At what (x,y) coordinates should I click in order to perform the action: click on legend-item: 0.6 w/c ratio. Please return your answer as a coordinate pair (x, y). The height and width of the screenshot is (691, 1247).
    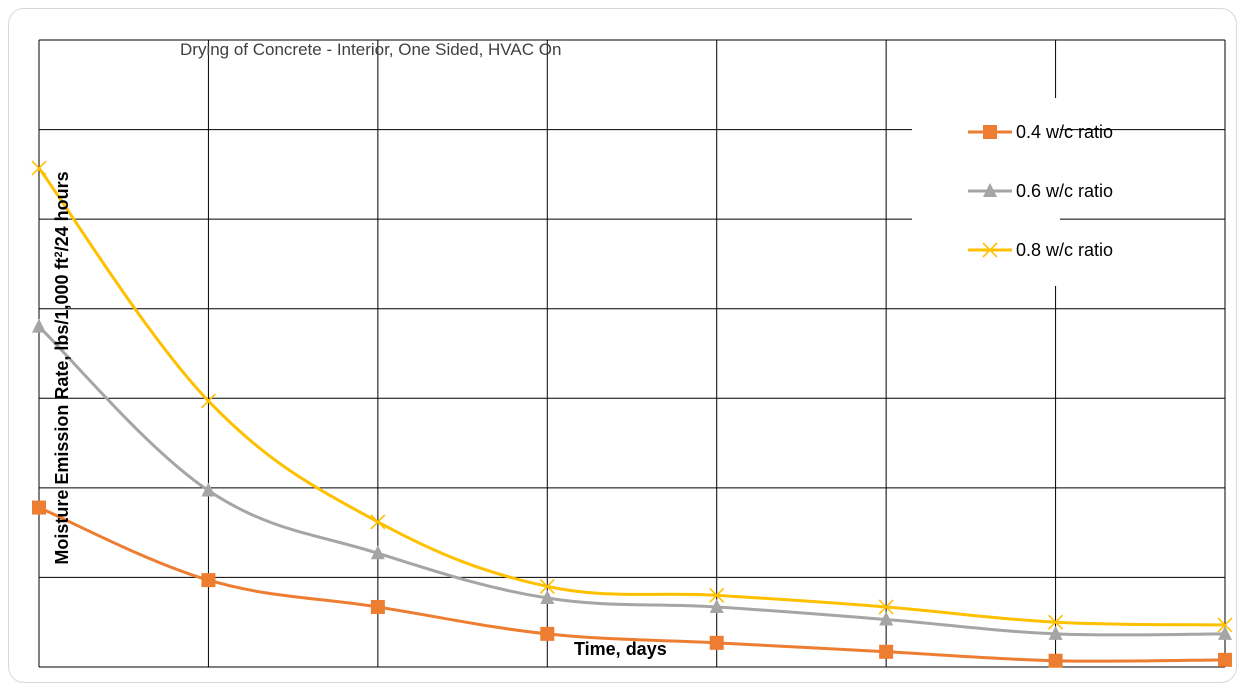
    Looking at the image, I should click on (1040, 191).